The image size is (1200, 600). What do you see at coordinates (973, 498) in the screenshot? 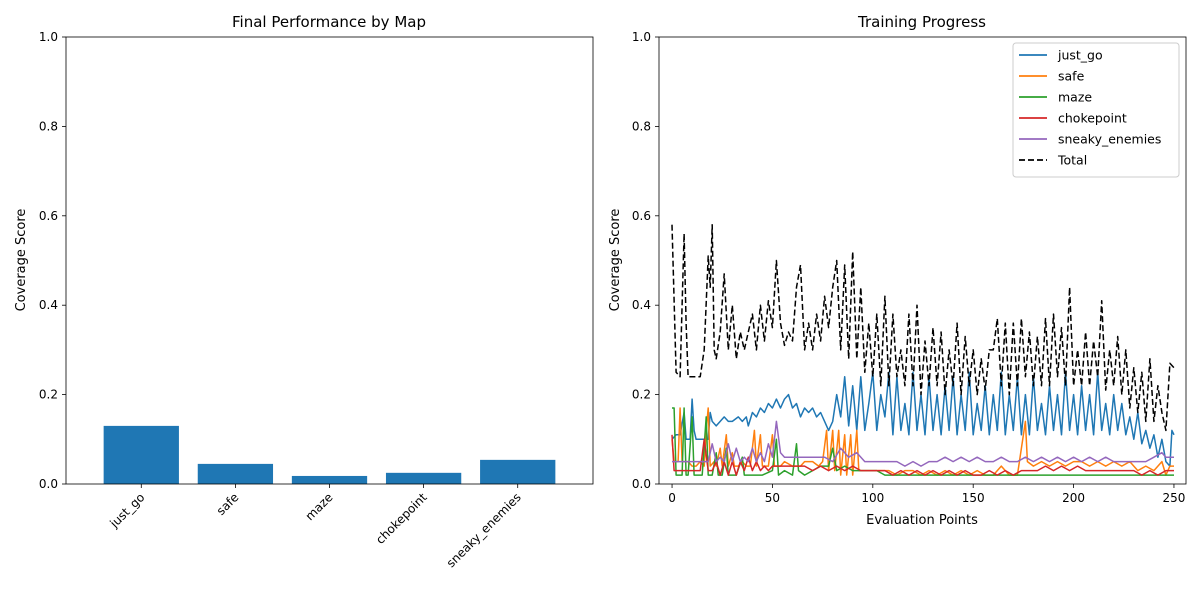
I see `x-tick-label: 150` at bounding box center [973, 498].